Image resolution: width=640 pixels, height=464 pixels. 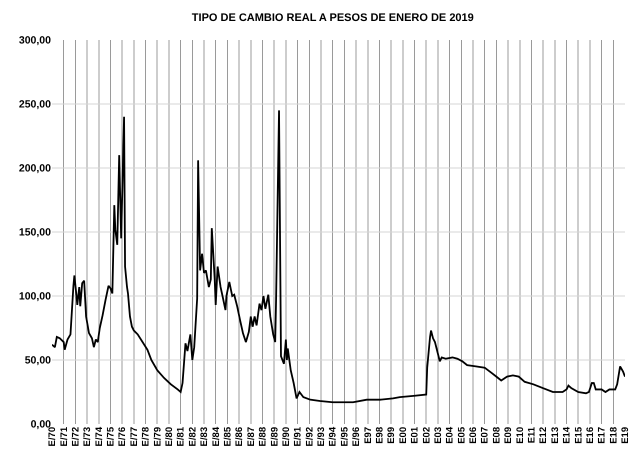 I want to click on x-tick-label: E04, so click(x=450, y=435).